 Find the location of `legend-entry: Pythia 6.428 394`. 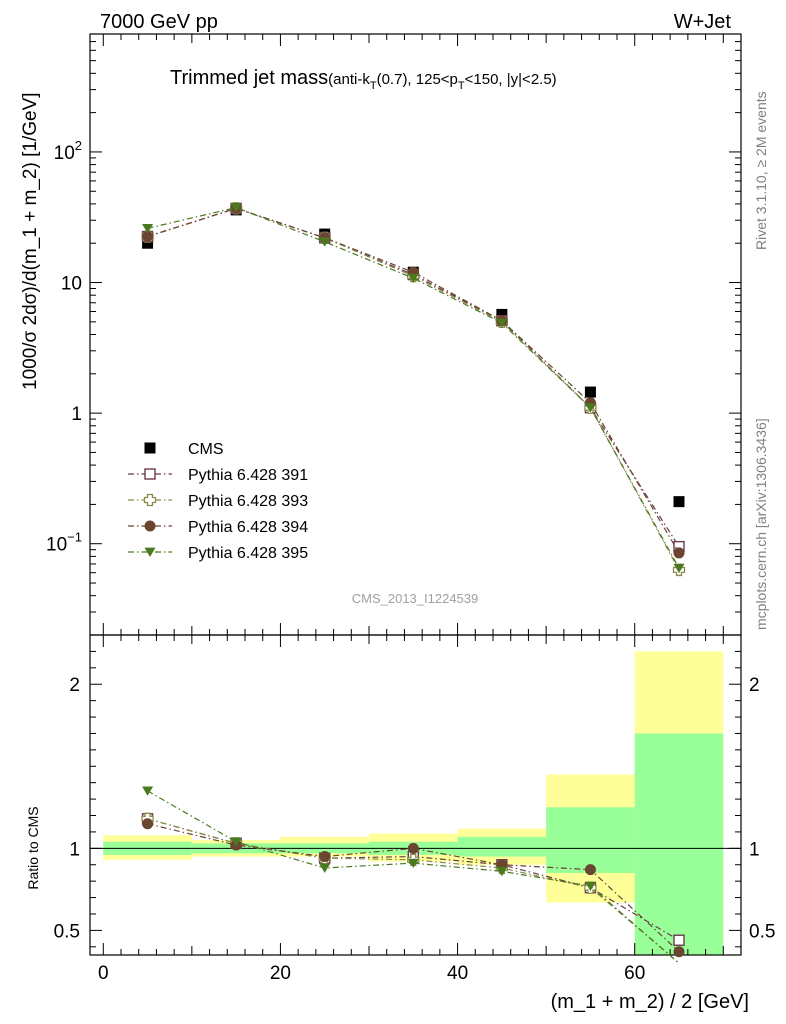

legend-entry: Pythia 6.428 394 is located at coordinates (218, 527).